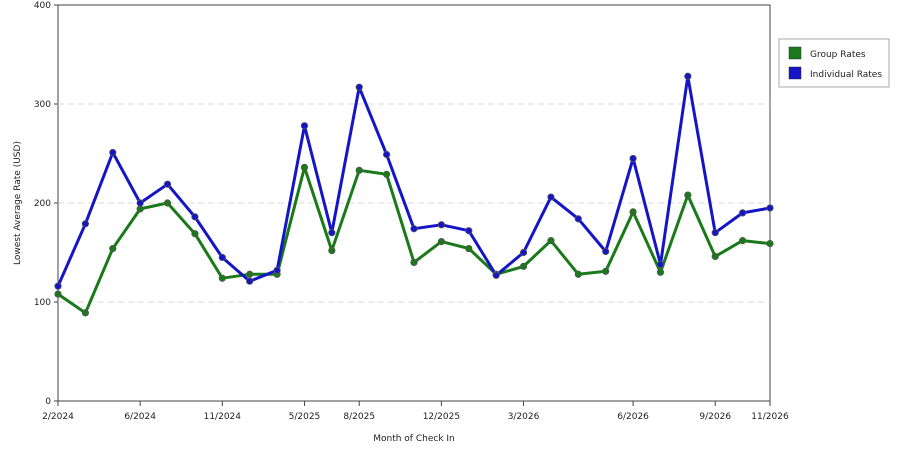 The height and width of the screenshot is (454, 900). I want to click on x-tick-label: 5/2025, so click(305, 417).